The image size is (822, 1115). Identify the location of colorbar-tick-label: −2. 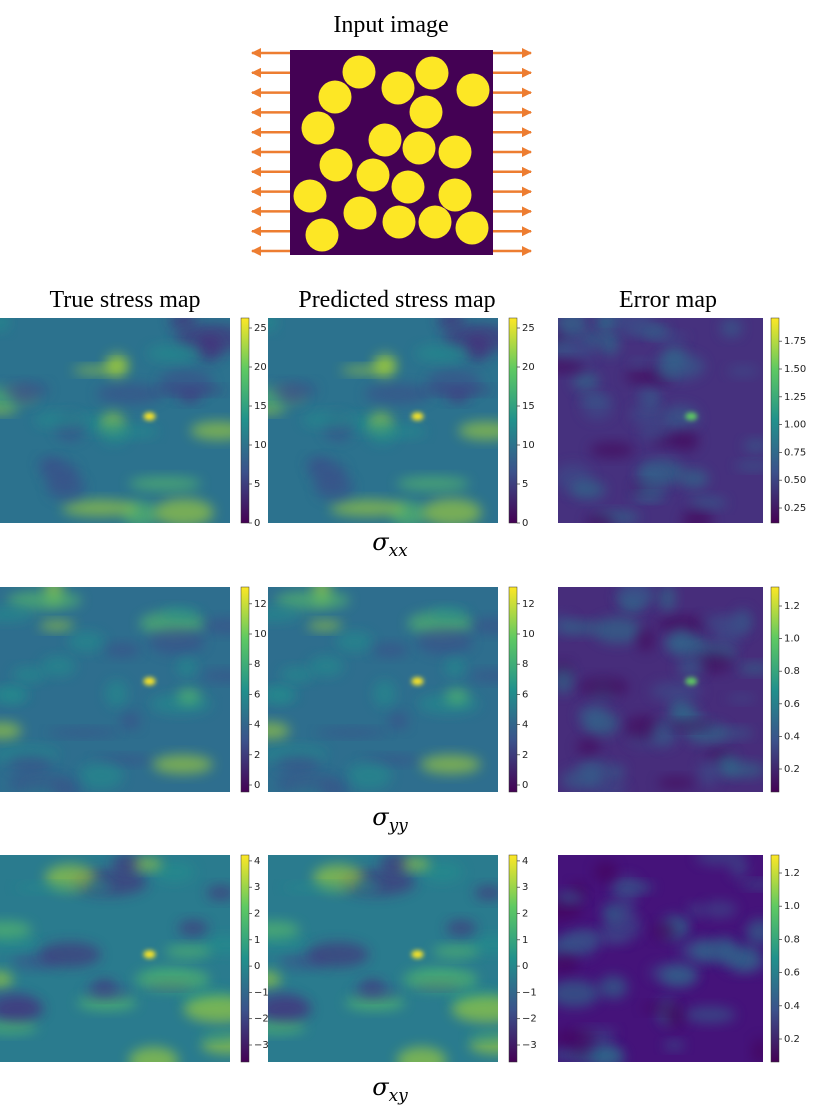
(529, 1019).